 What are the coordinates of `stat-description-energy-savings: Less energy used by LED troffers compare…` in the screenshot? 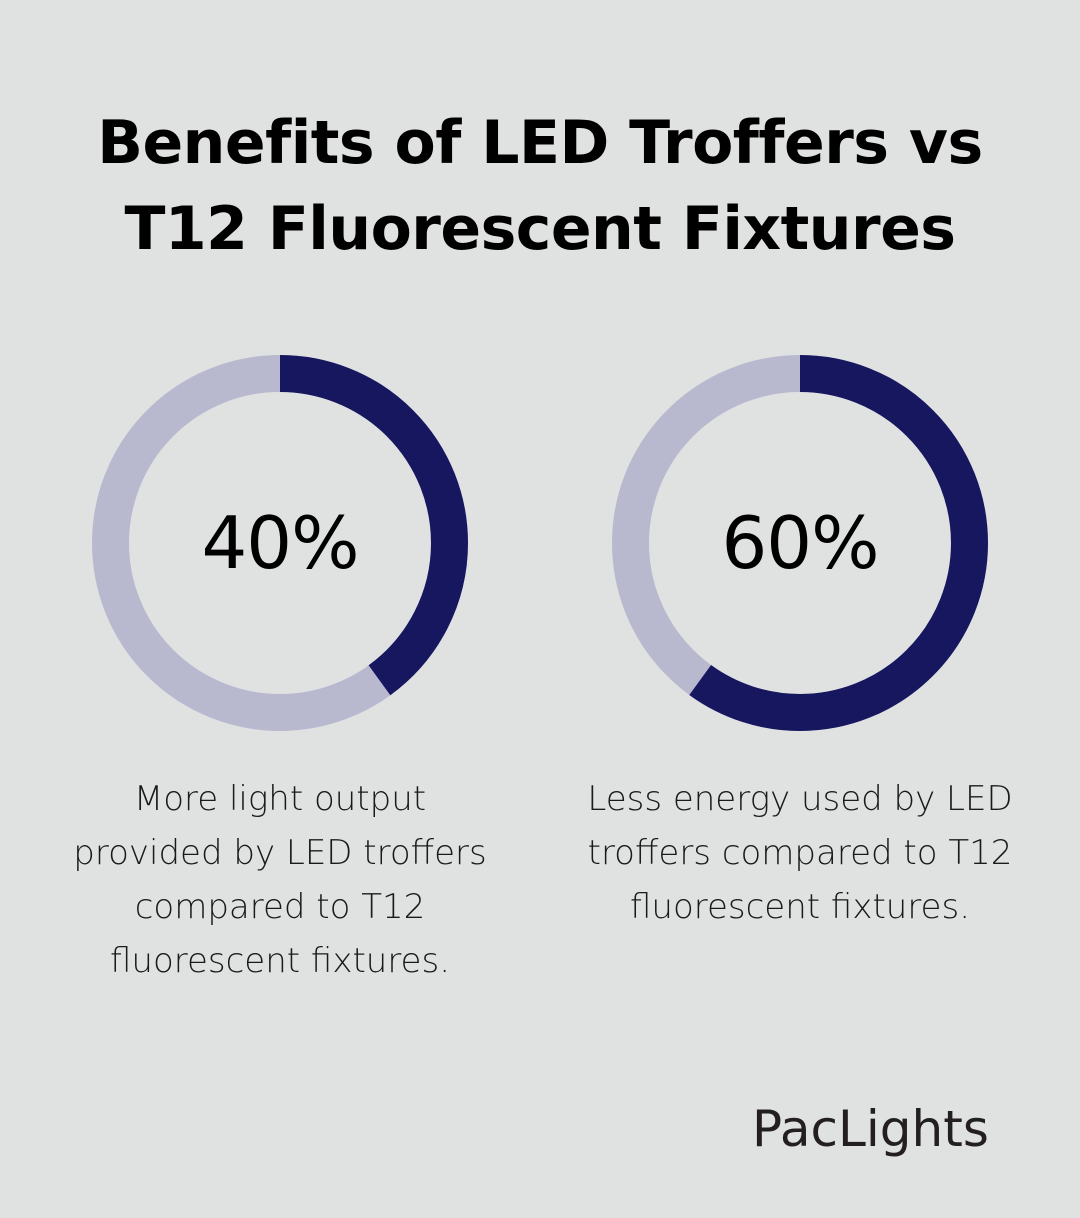 It's located at (800, 853).